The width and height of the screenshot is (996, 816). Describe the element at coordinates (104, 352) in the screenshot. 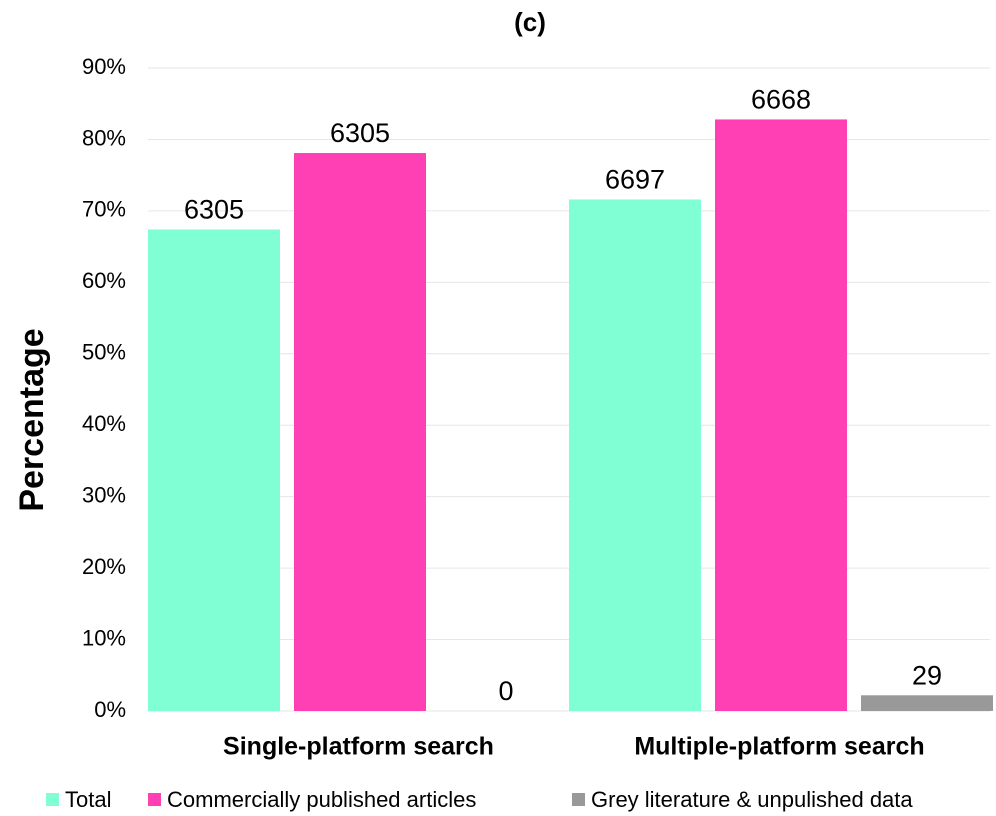

I see `y-tick-label: 50%` at that location.